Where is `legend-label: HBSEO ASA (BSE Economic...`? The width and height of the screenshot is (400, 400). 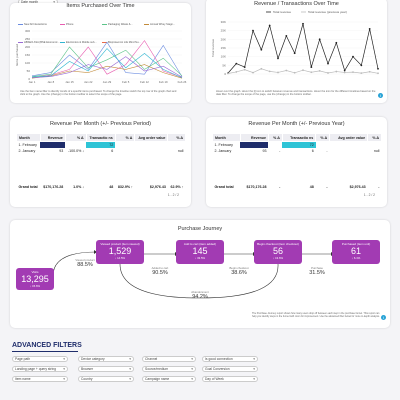 legend-label: HBSEO ASA (BSE Economic... is located at coordinates (42, 42).